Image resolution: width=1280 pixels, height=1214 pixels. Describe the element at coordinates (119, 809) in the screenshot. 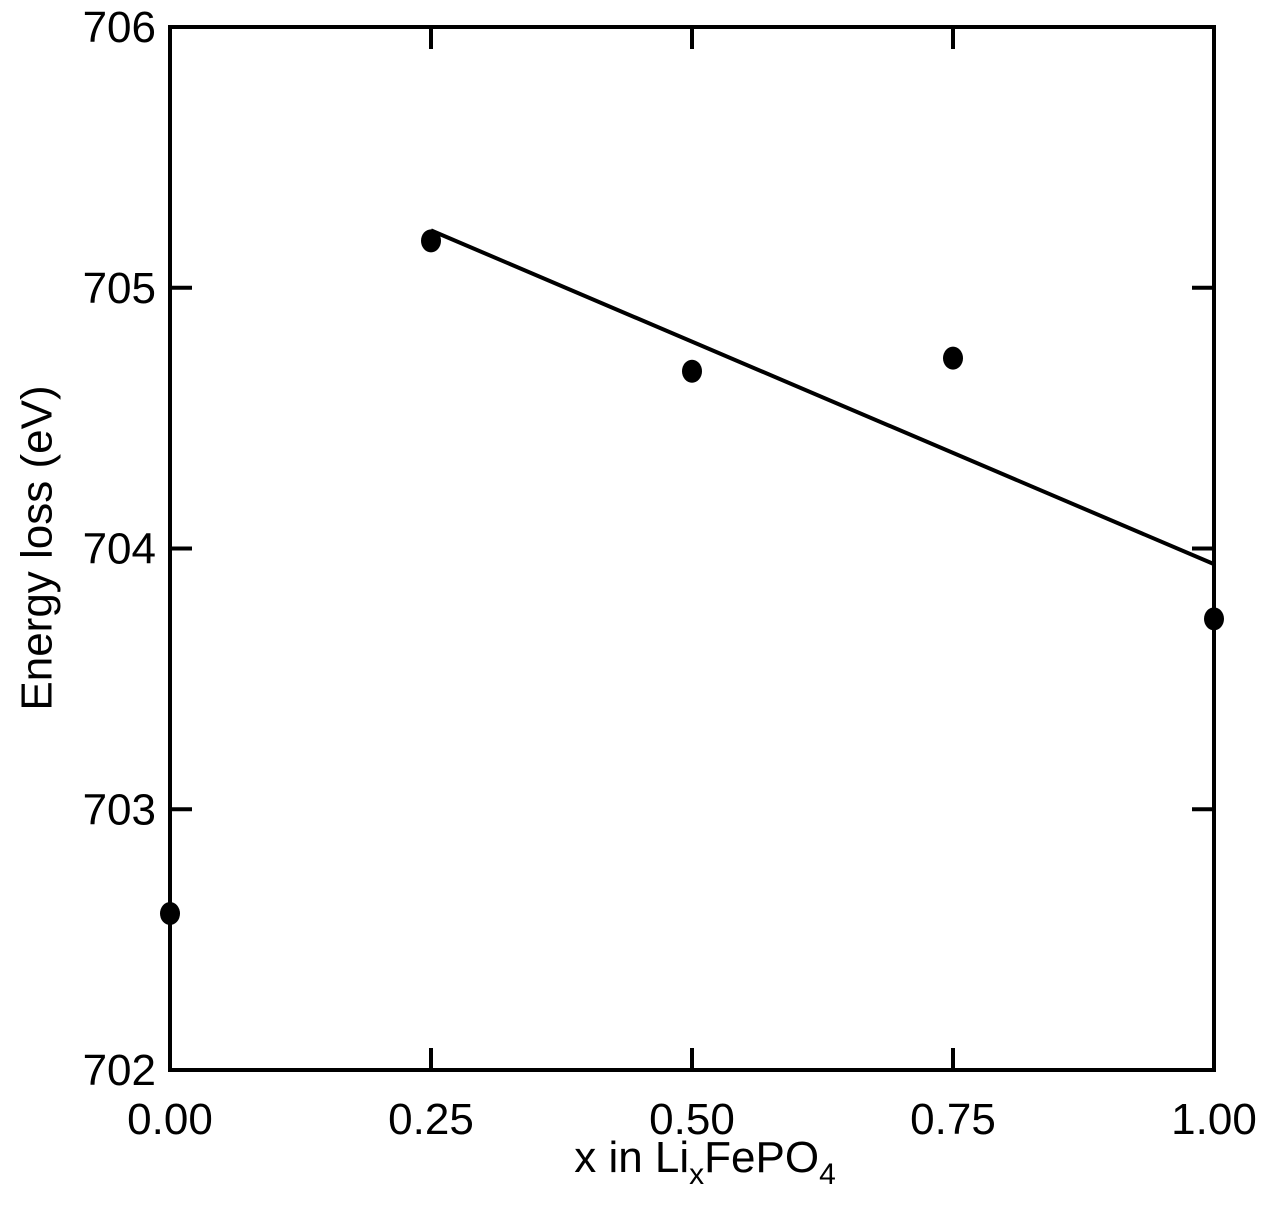

I see `y-tick-label: 703` at that location.